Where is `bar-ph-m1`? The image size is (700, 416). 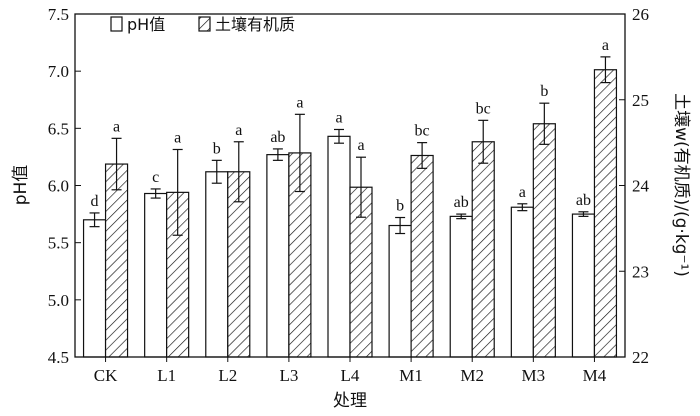
bar-ph-m1 is located at coordinates (400, 291).